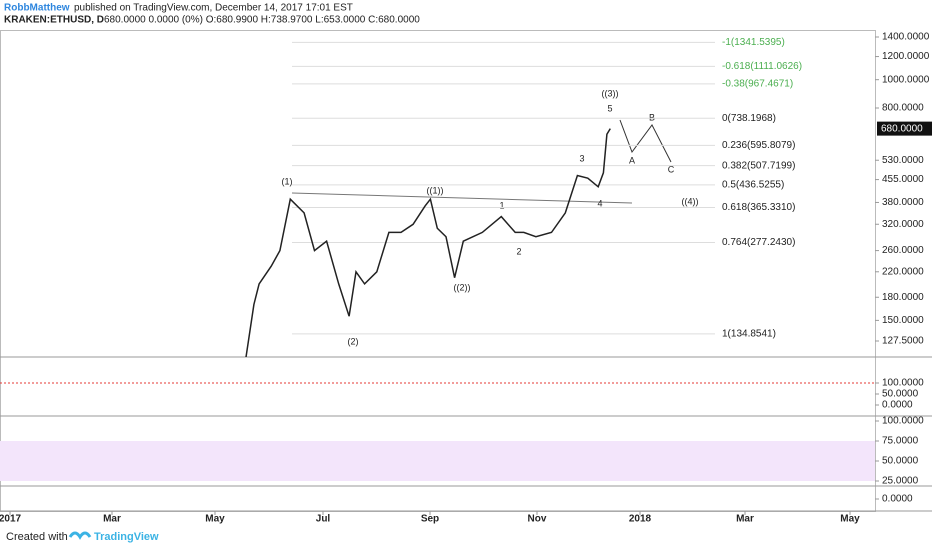  I want to click on wave-label: C, so click(671, 169).